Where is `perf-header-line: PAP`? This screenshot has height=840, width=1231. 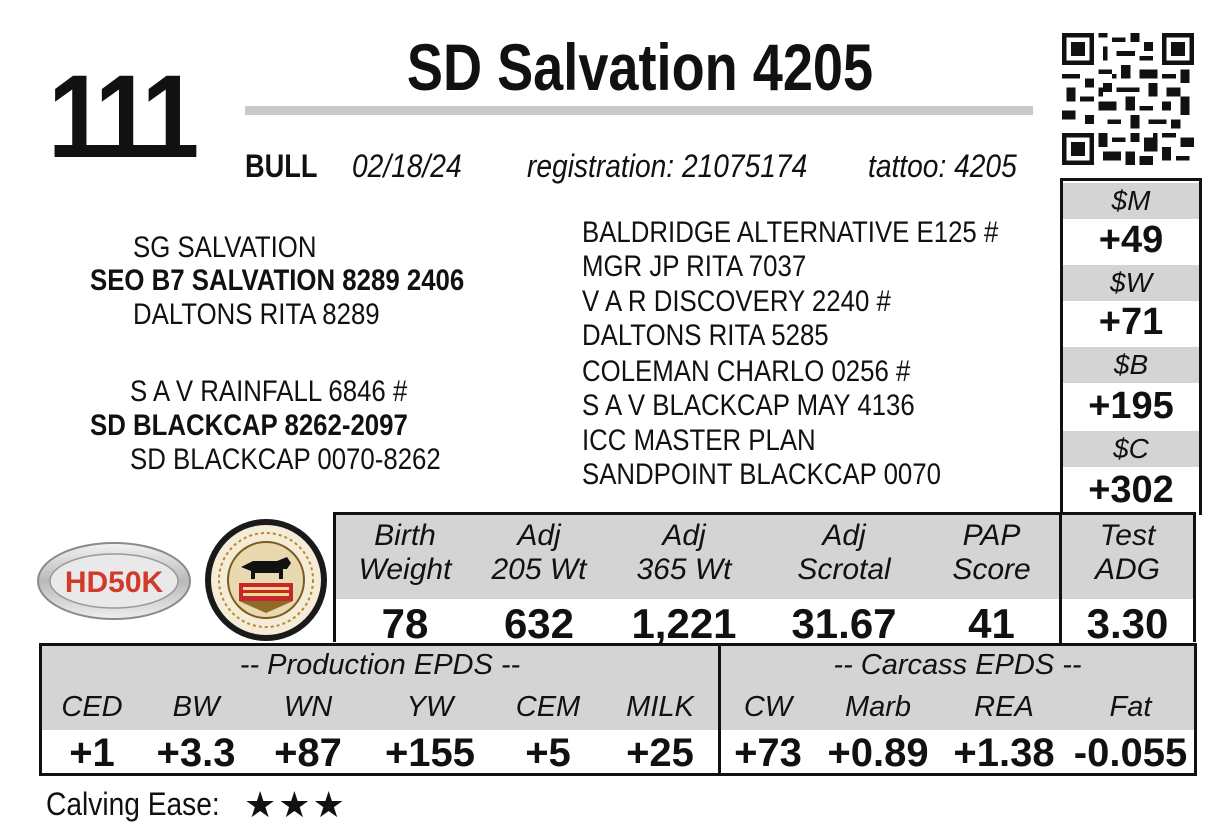 perf-header-line: PAP is located at coordinates (991, 535).